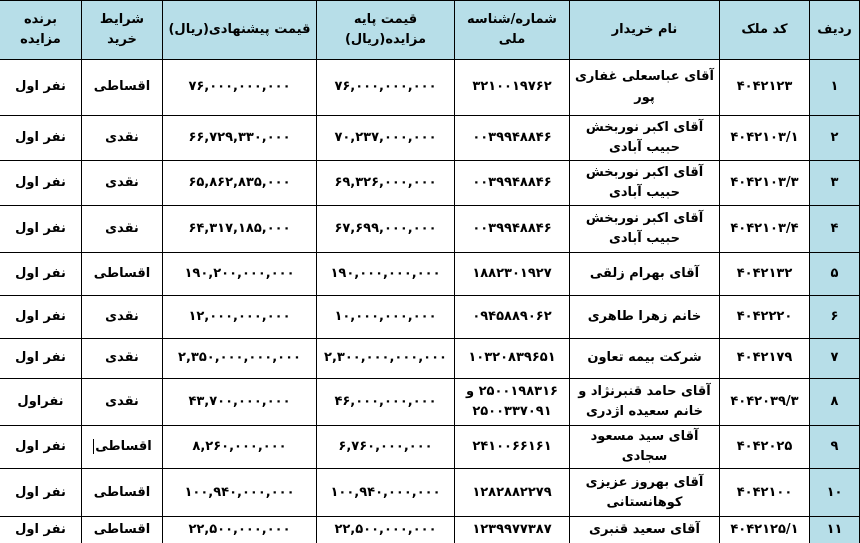 Image resolution: width=860 pixels, height=543 pixels. What do you see at coordinates (834, 493) in the screenshot?
I see `cell-row-no: ۱۰` at bounding box center [834, 493].